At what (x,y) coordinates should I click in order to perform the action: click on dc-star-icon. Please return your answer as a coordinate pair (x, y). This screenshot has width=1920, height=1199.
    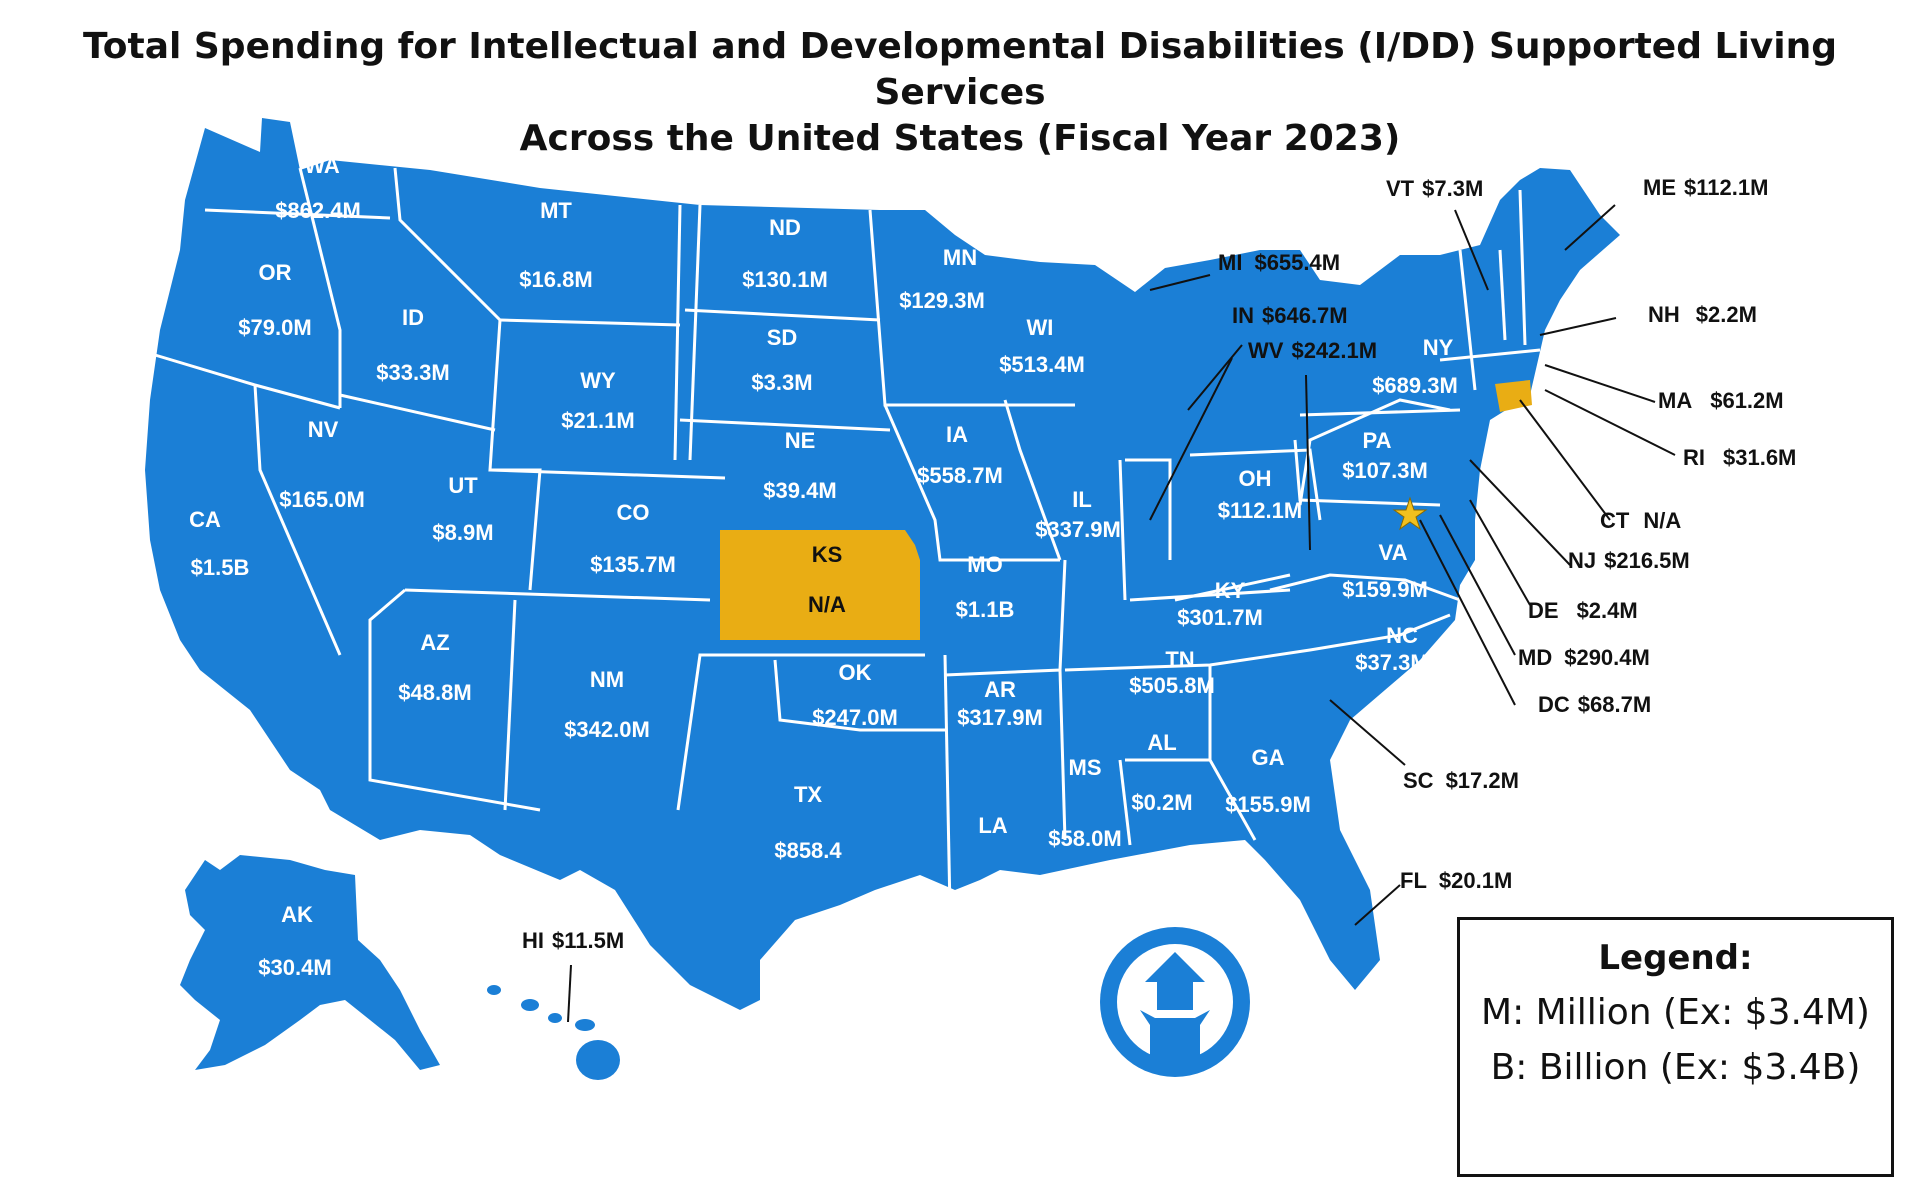
    Looking at the image, I should click on (1410, 513).